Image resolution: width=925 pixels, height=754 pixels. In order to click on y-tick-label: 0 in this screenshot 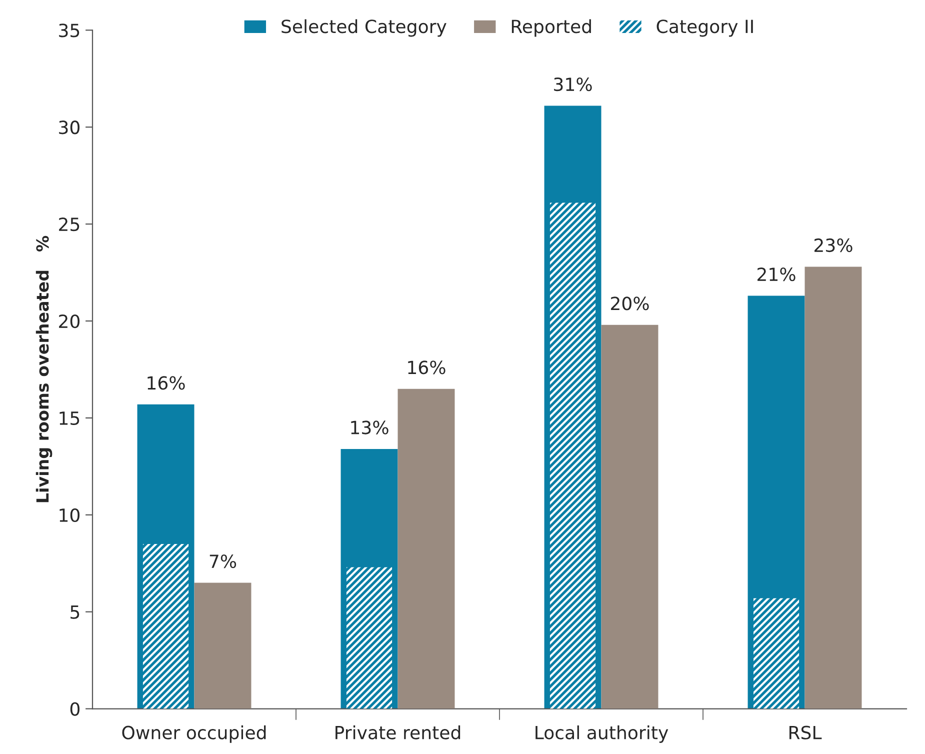, I will do `click(75, 709)`.